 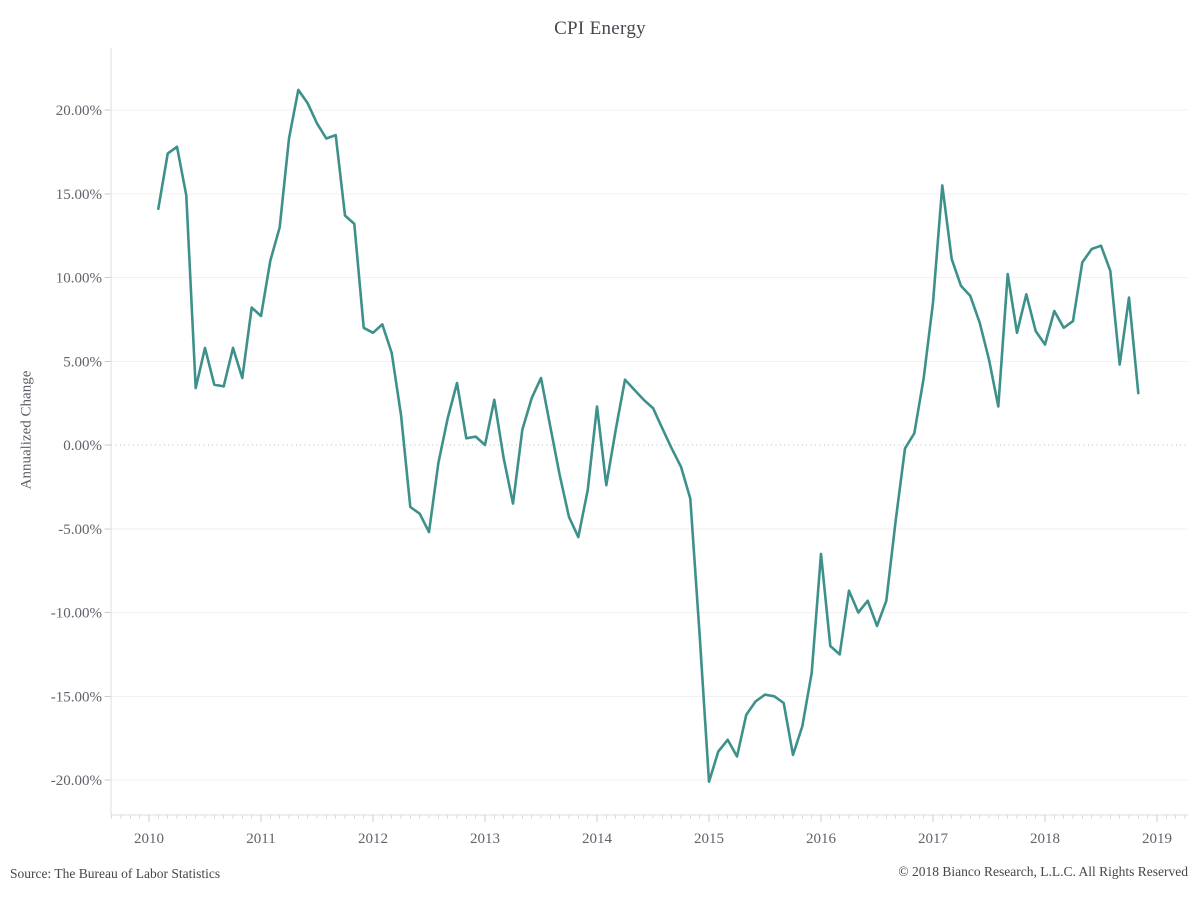 What do you see at coordinates (82, 446) in the screenshot?
I see `y-tick-label: 0.00%` at bounding box center [82, 446].